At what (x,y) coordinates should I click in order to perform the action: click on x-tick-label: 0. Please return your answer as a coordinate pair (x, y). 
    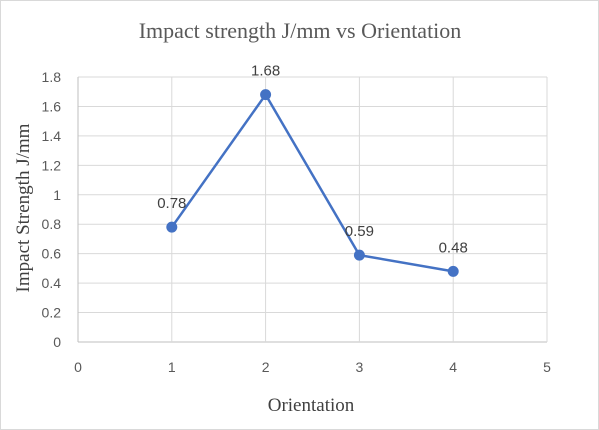
    Looking at the image, I should click on (78, 367).